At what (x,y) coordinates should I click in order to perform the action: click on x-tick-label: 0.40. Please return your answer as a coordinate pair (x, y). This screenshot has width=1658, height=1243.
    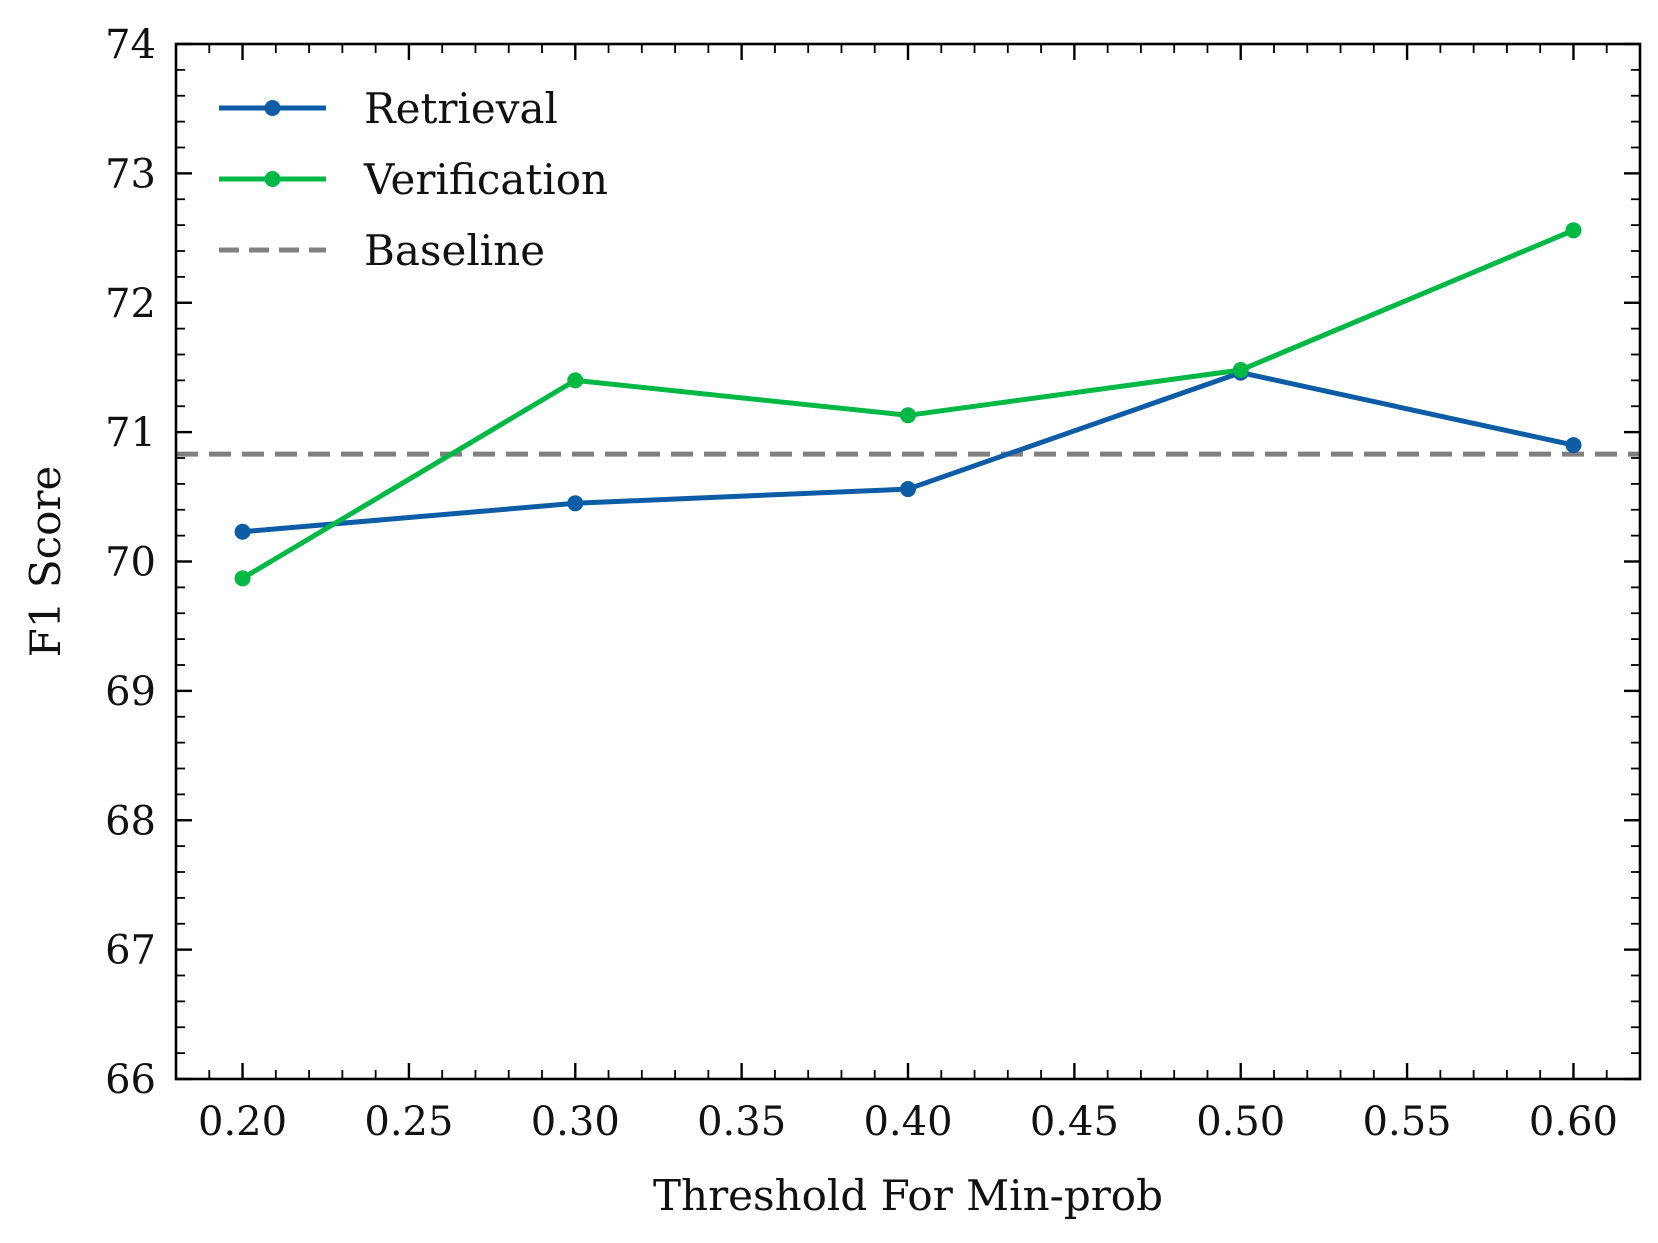
    Looking at the image, I should click on (907, 1122).